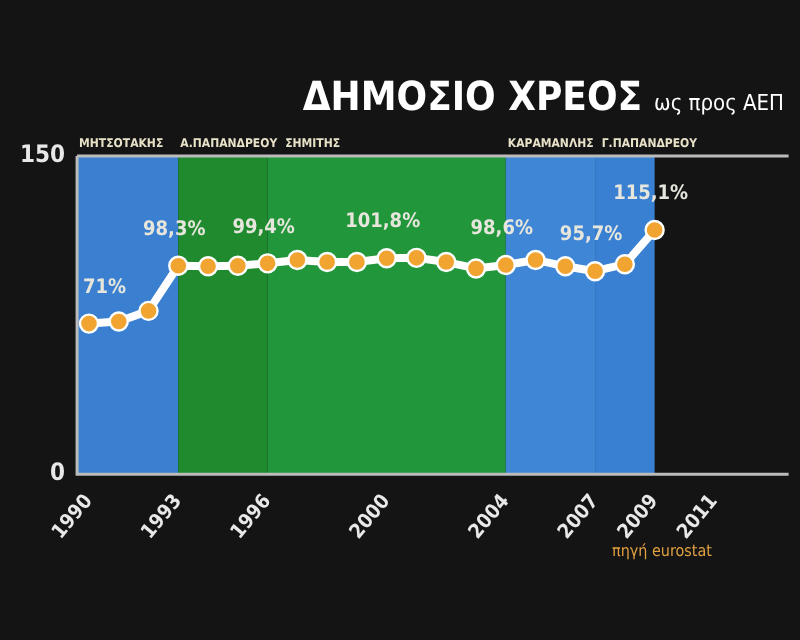  What do you see at coordinates (263, 227) in the screenshot?
I see `data-label: 99,4%` at bounding box center [263, 227].